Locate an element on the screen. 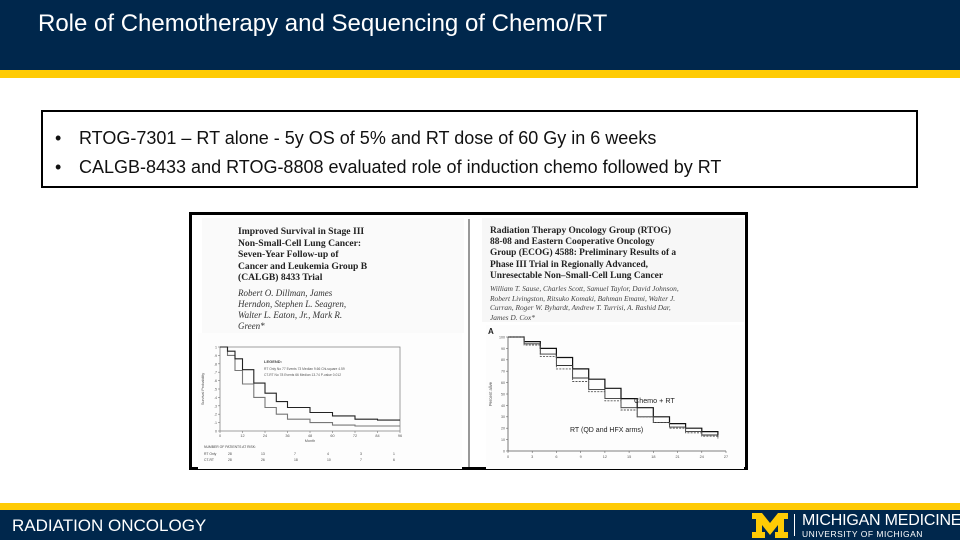 This screenshot has height=540, width=960. risk-table-title: NUMBER OF PATIENTS AT RISK: is located at coordinates (230, 447).